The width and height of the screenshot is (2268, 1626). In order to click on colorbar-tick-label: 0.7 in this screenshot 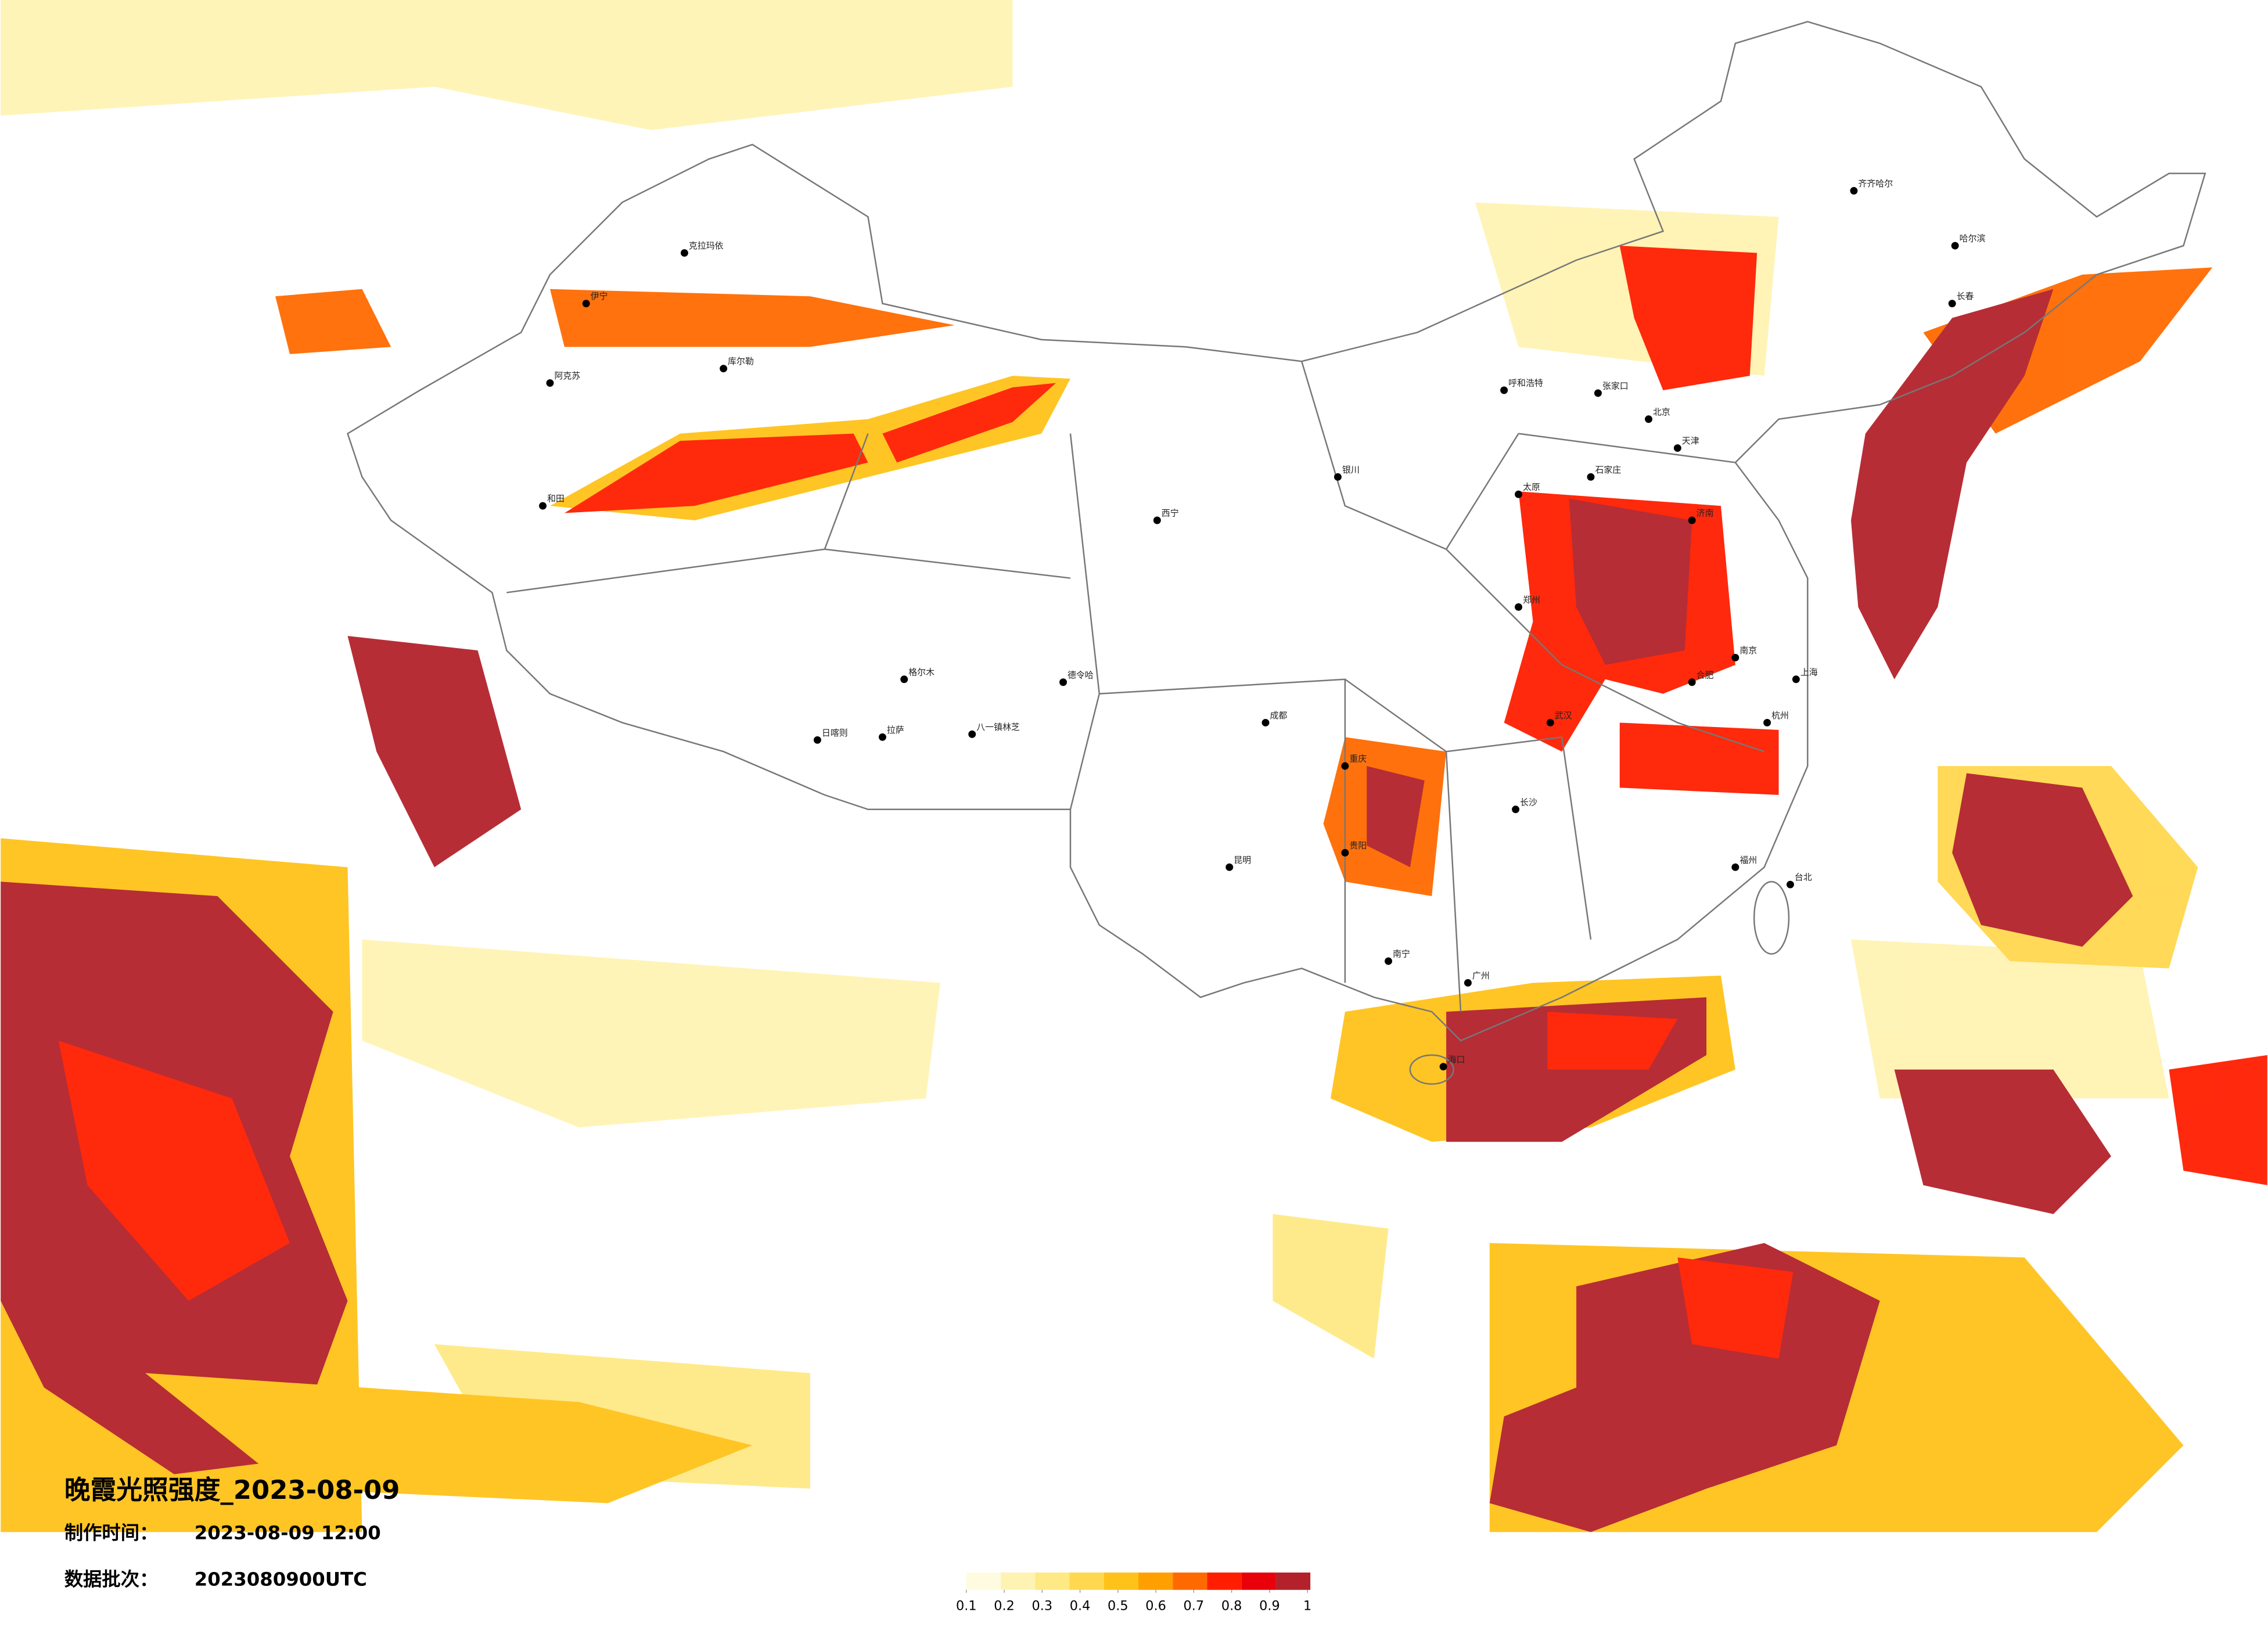, I will do `click(1194, 1606)`.